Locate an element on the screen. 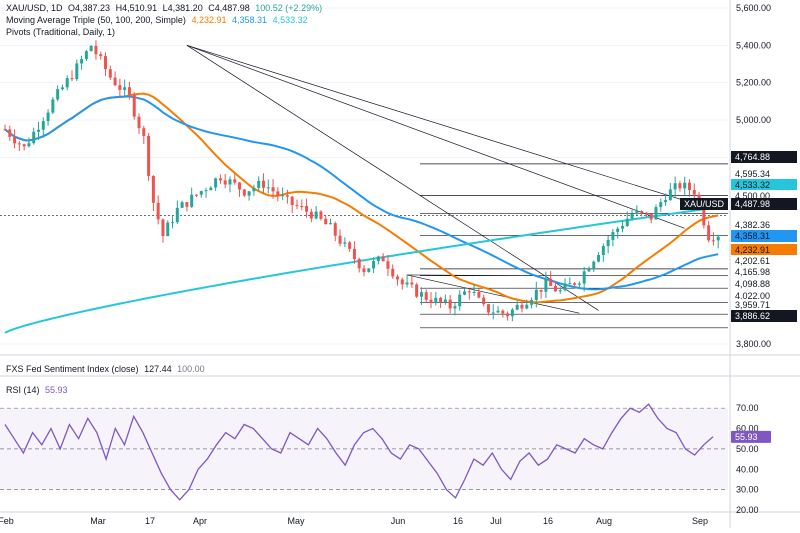 Image resolution: width=800 pixels, height=533 pixels. price-tag: XAU/USD is located at coordinates (704, 204).